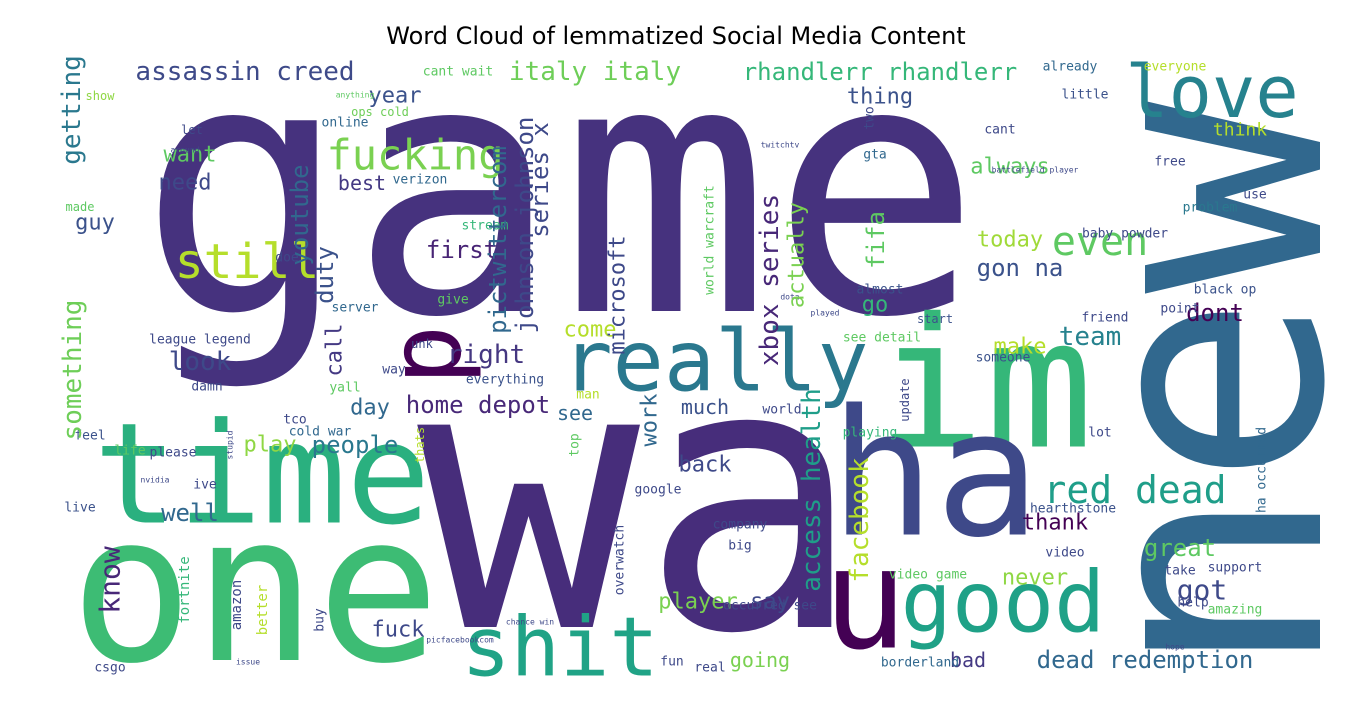 The height and width of the screenshot is (709, 1352). I want to click on word: thank, so click(1055, 523).